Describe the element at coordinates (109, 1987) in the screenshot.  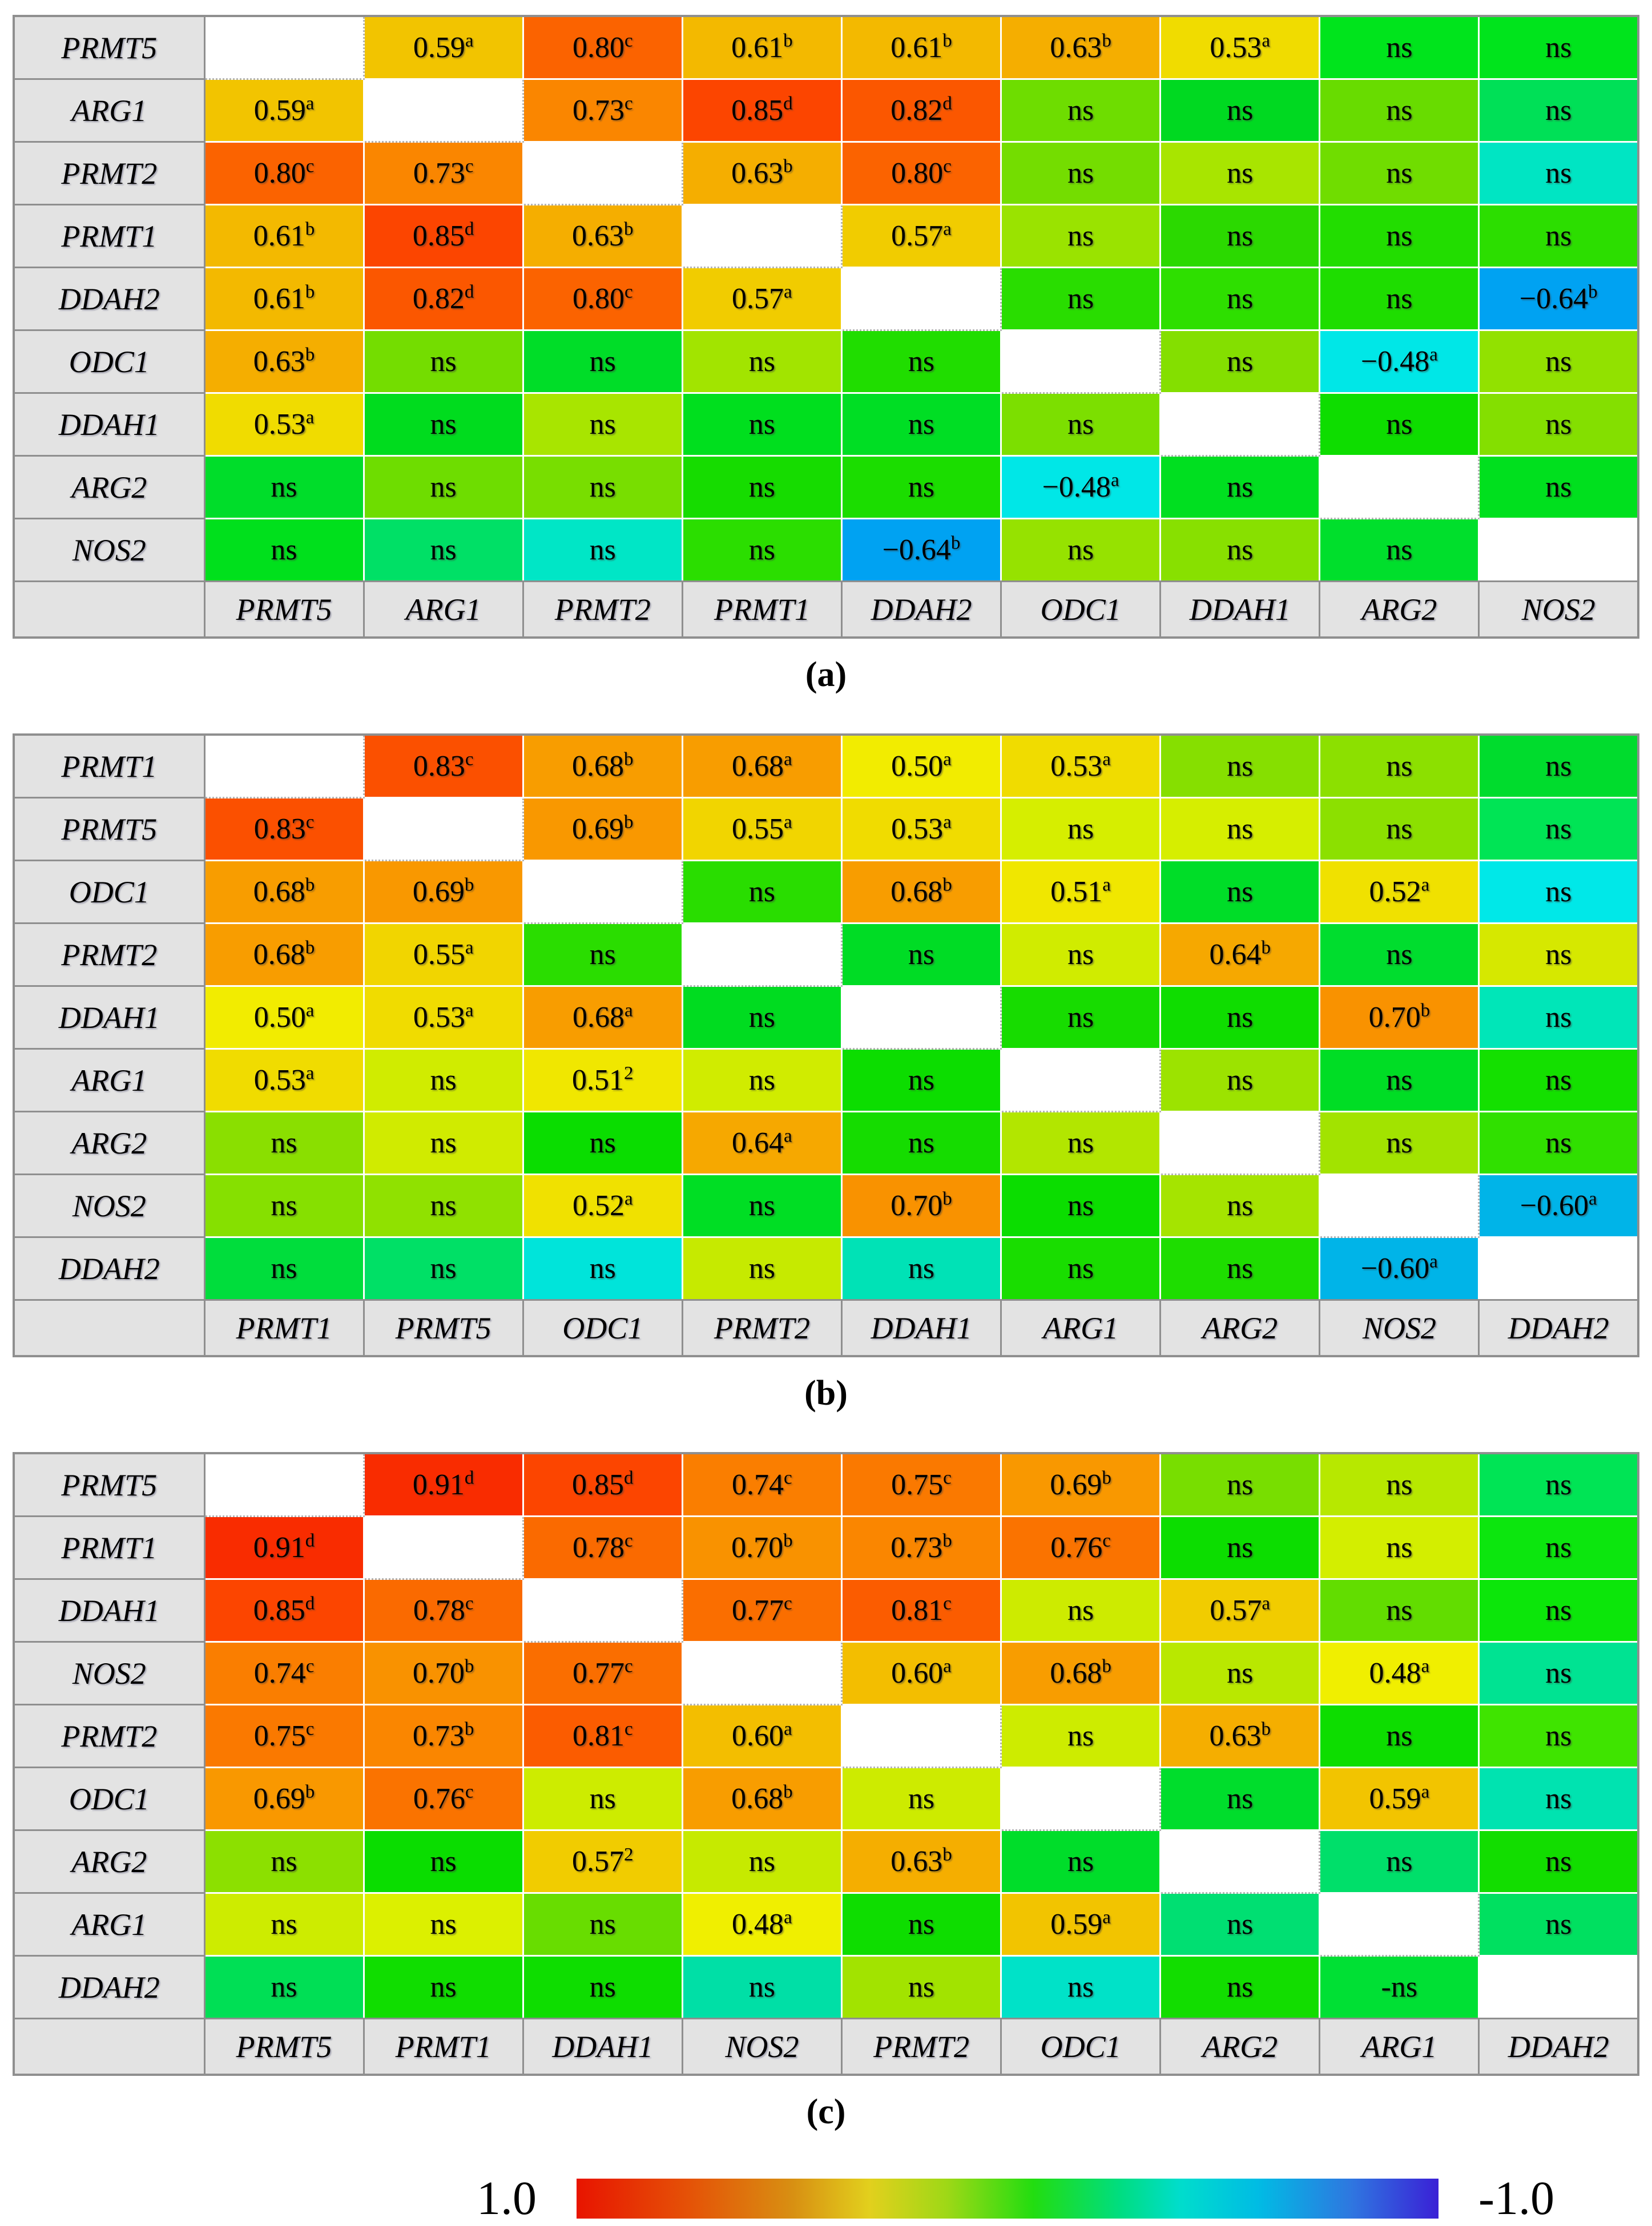
I see `row-label: DDAH2` at that location.